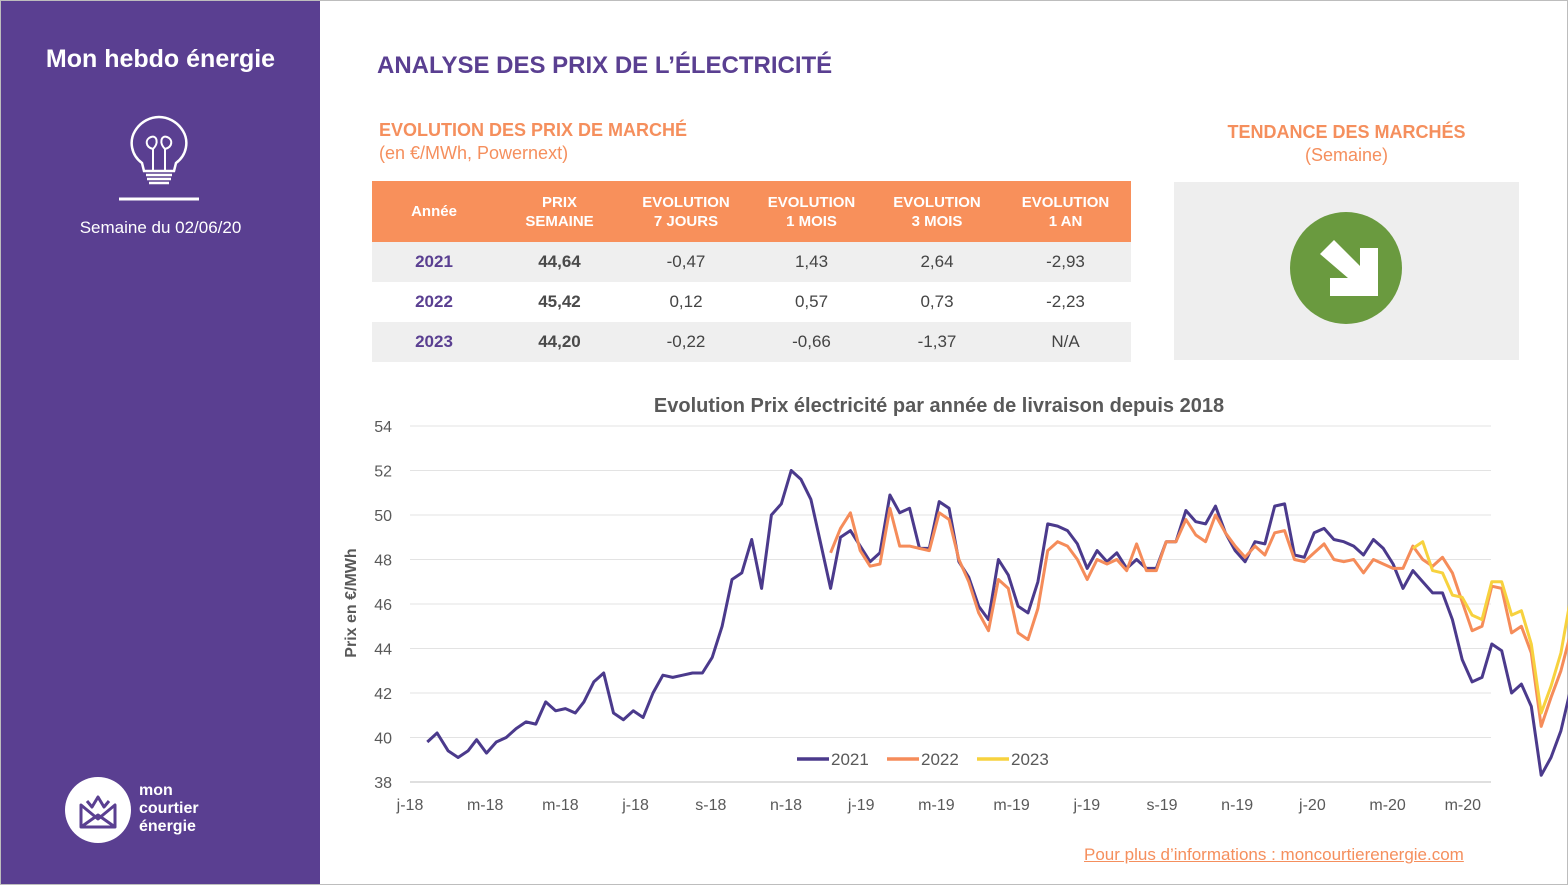  What do you see at coordinates (383, 427) in the screenshot?
I see `y-tick-label: 54` at bounding box center [383, 427].